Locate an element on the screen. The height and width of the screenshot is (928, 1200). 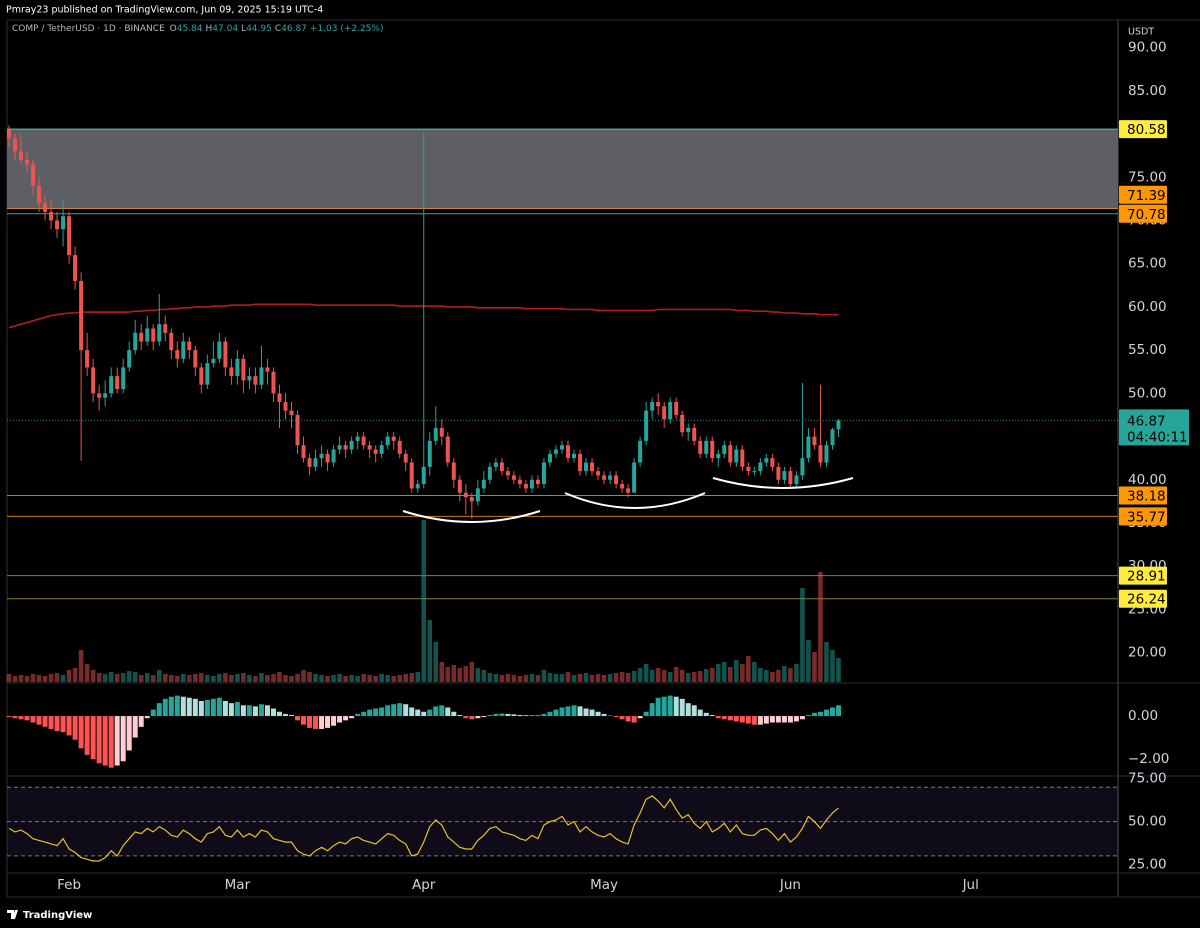
level-label: 80.58 is located at coordinates (1146, 130).